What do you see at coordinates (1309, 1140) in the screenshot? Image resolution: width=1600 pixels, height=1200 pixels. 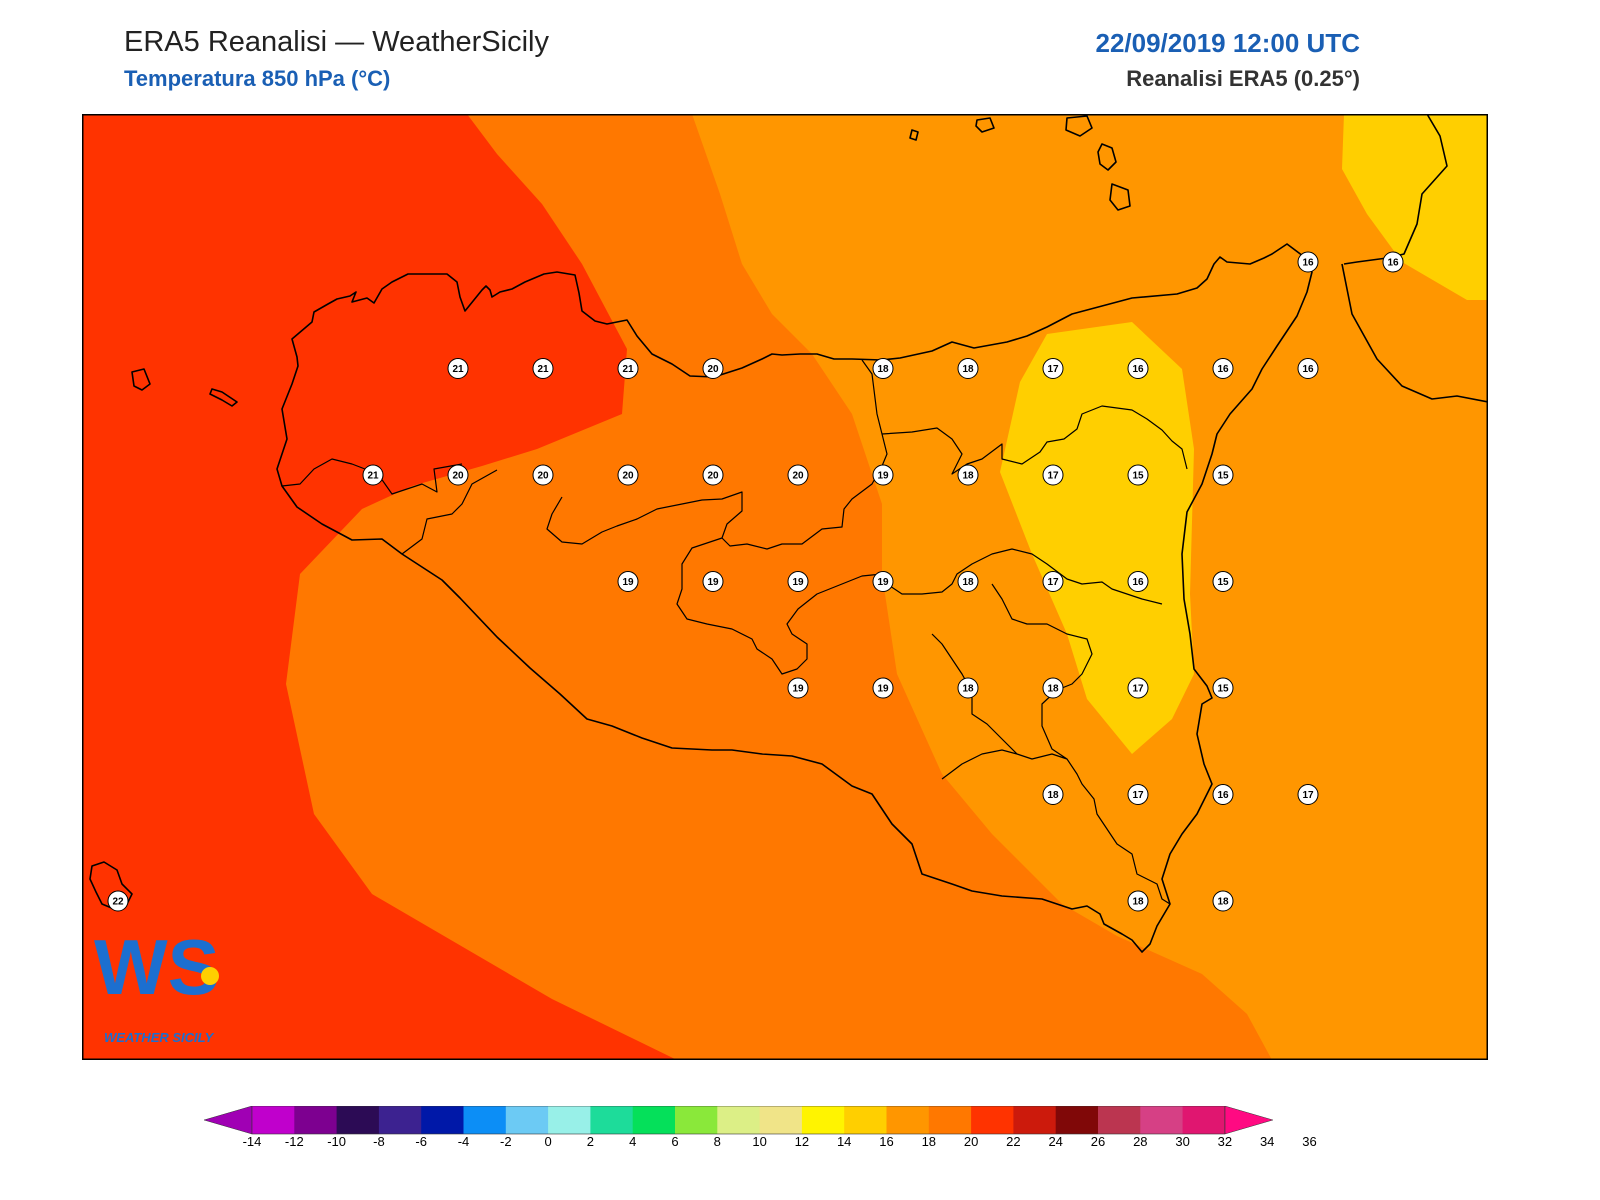 I see `colorbar-tick-label: 36` at bounding box center [1309, 1140].